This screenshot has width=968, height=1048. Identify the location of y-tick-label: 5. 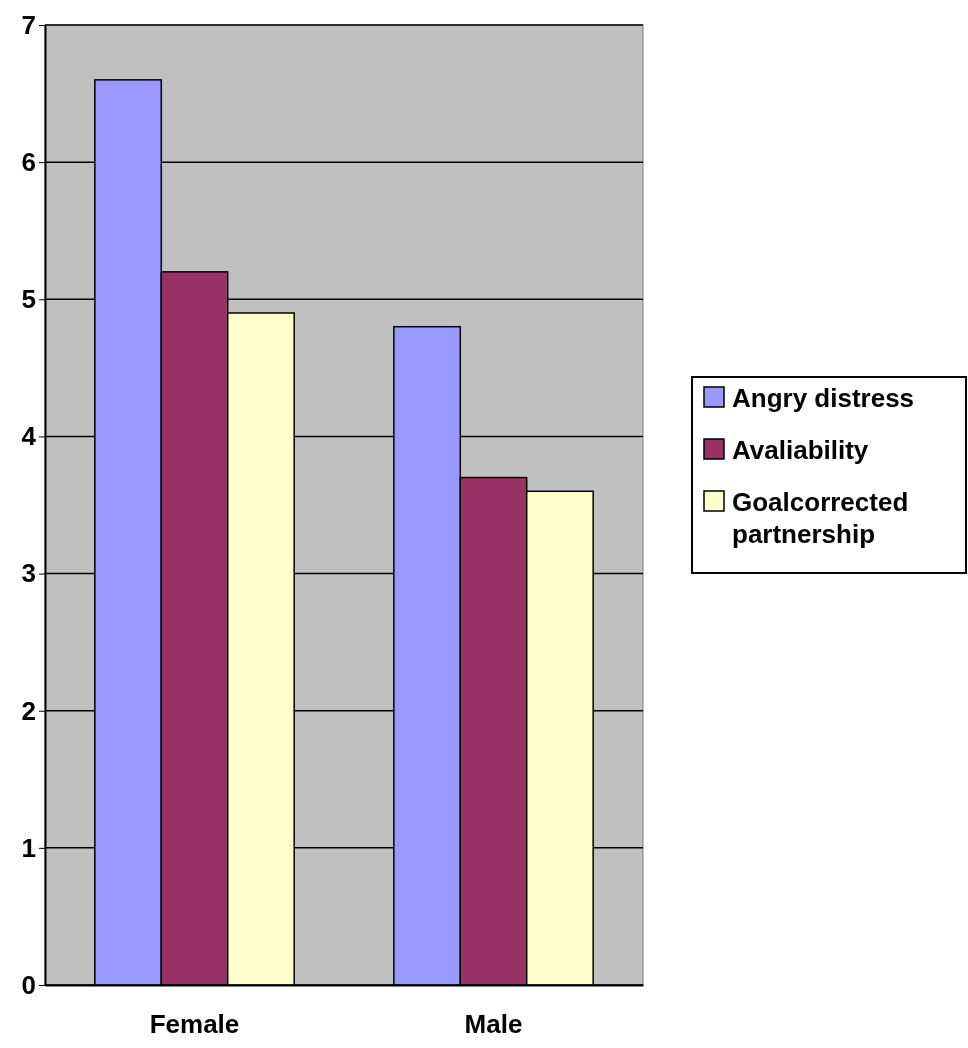
(28, 299).